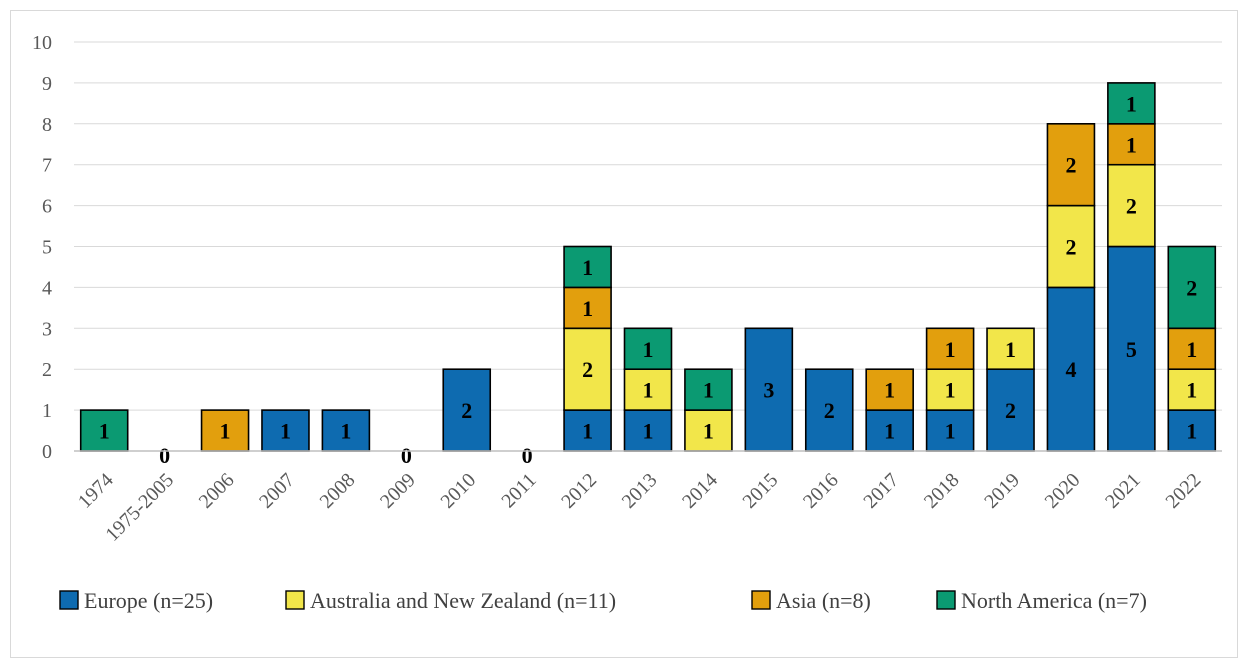  I want to click on x-tick-label: 2013, so click(640, 491).